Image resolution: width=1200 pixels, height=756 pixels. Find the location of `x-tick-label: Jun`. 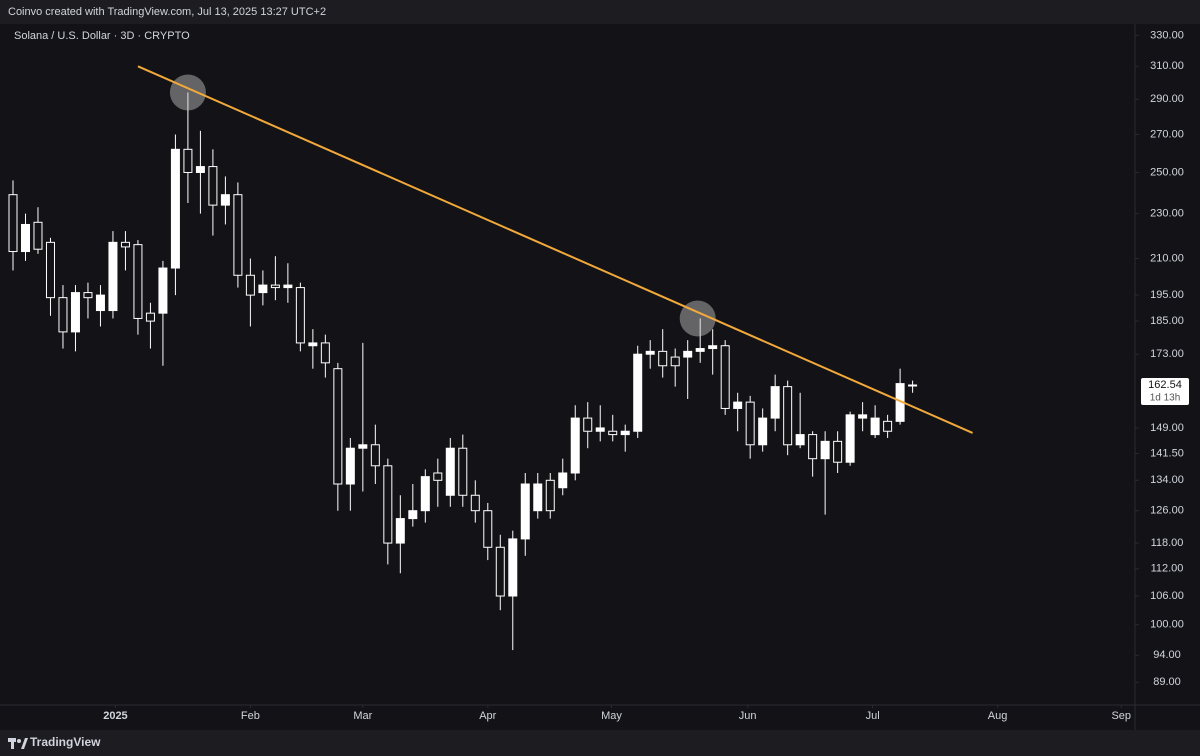

x-tick-label: Jun is located at coordinates (748, 716).